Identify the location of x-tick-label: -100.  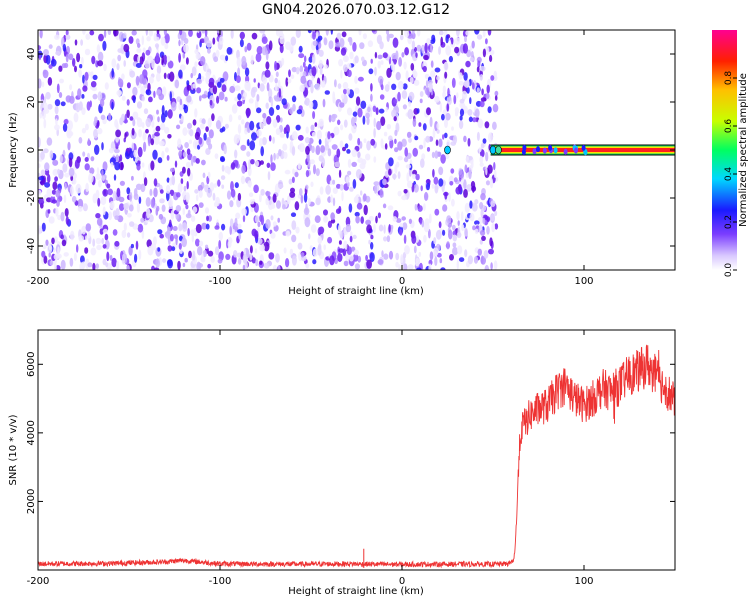
(220, 581).